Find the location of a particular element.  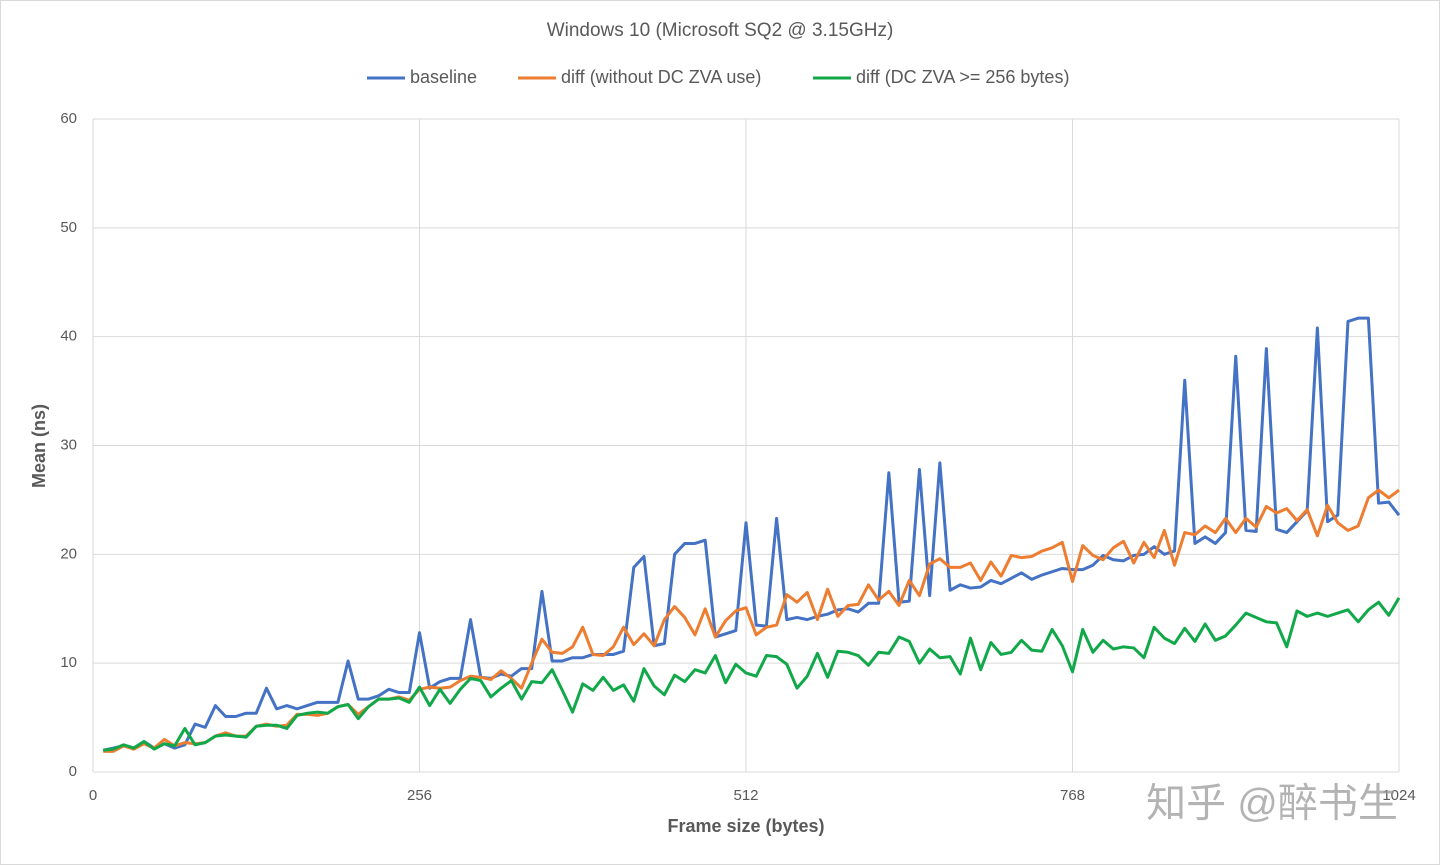

y-axis-title: Mean (ns) is located at coordinates (39, 446).